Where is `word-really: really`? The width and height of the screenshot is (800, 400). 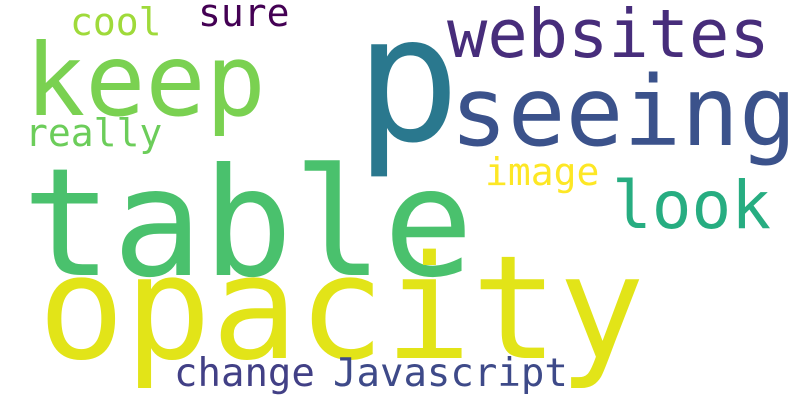
word-really: really is located at coordinates (93, 133).